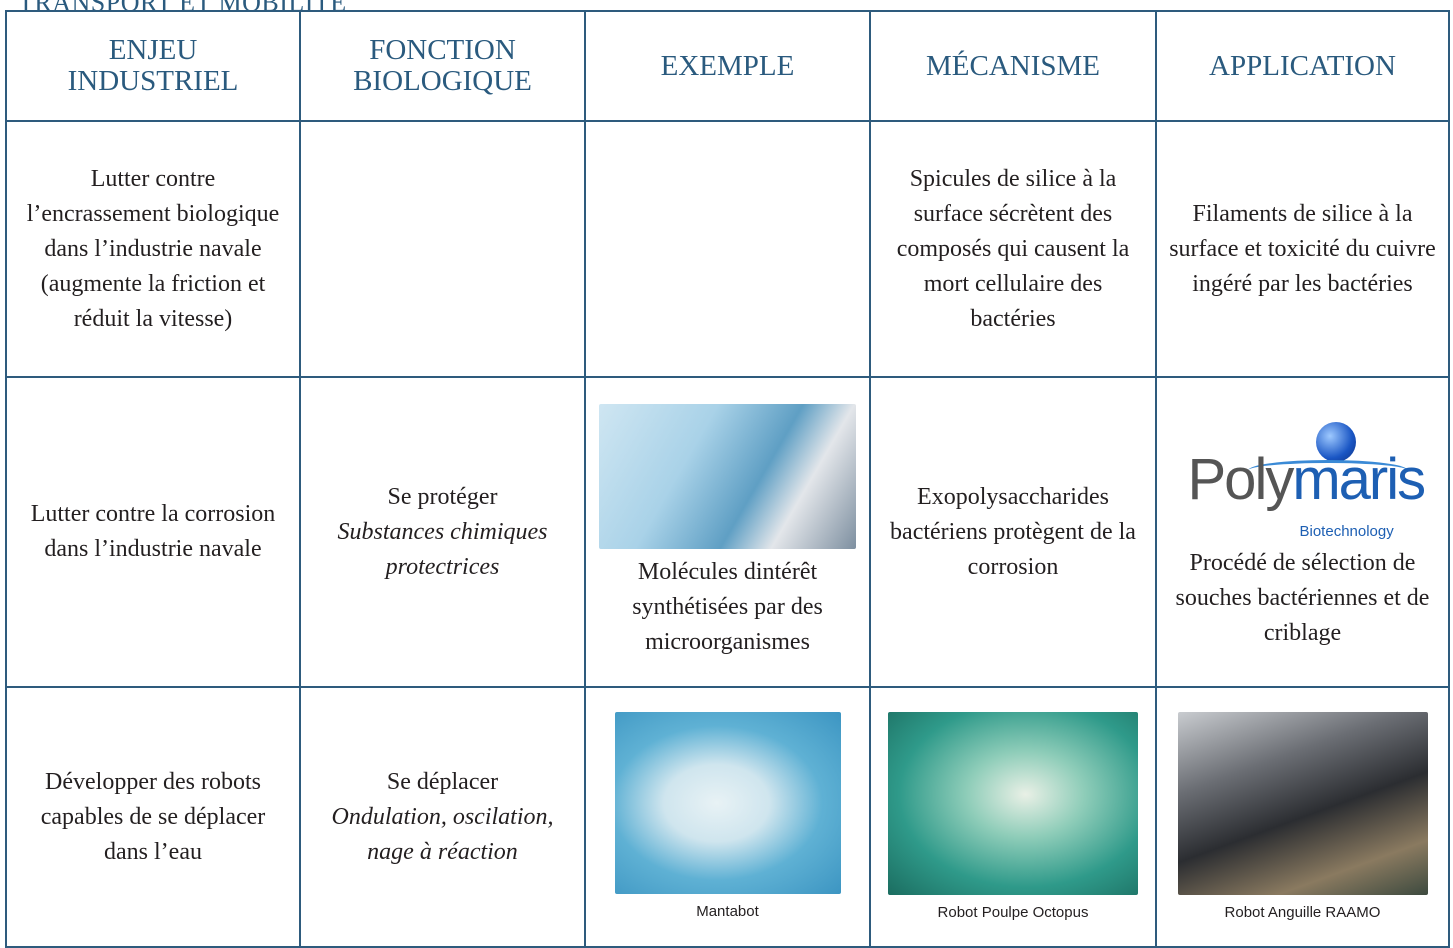 The image size is (1453, 948). I want to click on photo-caption: Mantabot, so click(727, 911).